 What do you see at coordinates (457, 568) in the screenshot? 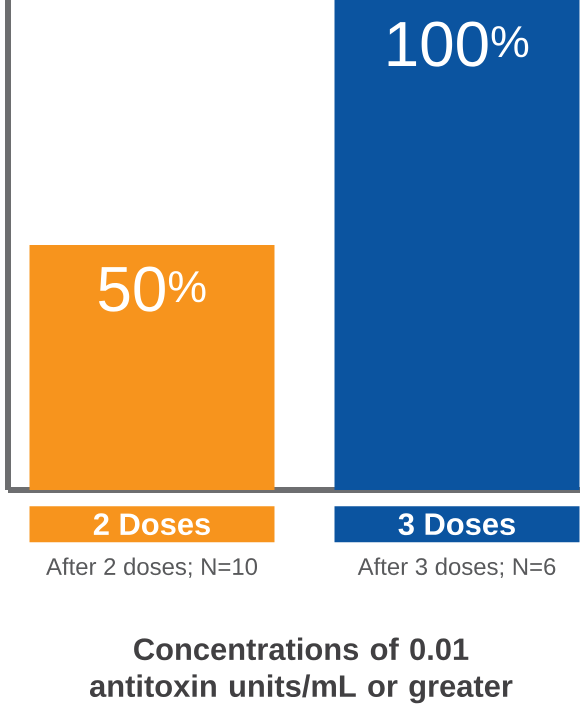
I see `text: After 3 doses; N=6` at bounding box center [457, 568].